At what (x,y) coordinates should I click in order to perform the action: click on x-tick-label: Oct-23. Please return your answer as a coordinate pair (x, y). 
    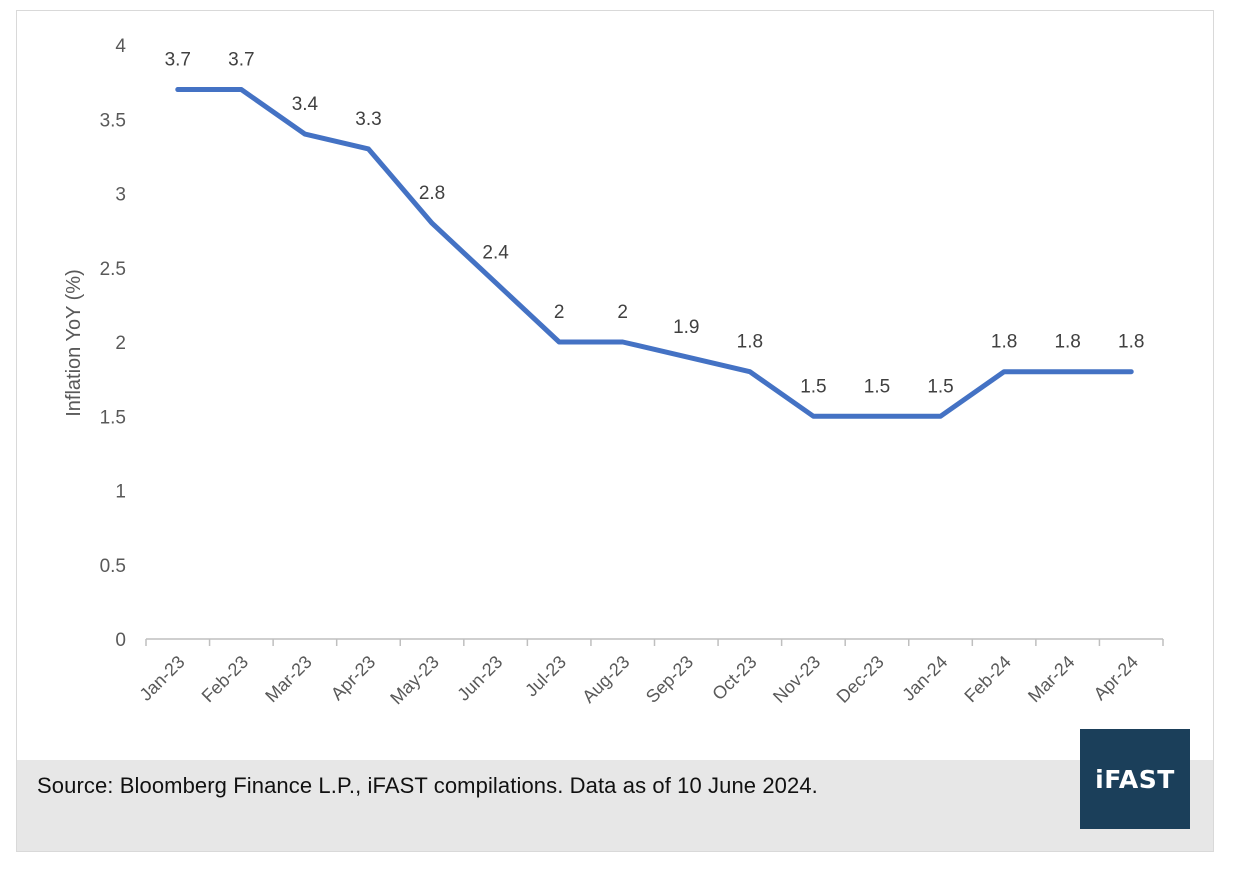
    Looking at the image, I should click on (734, 678).